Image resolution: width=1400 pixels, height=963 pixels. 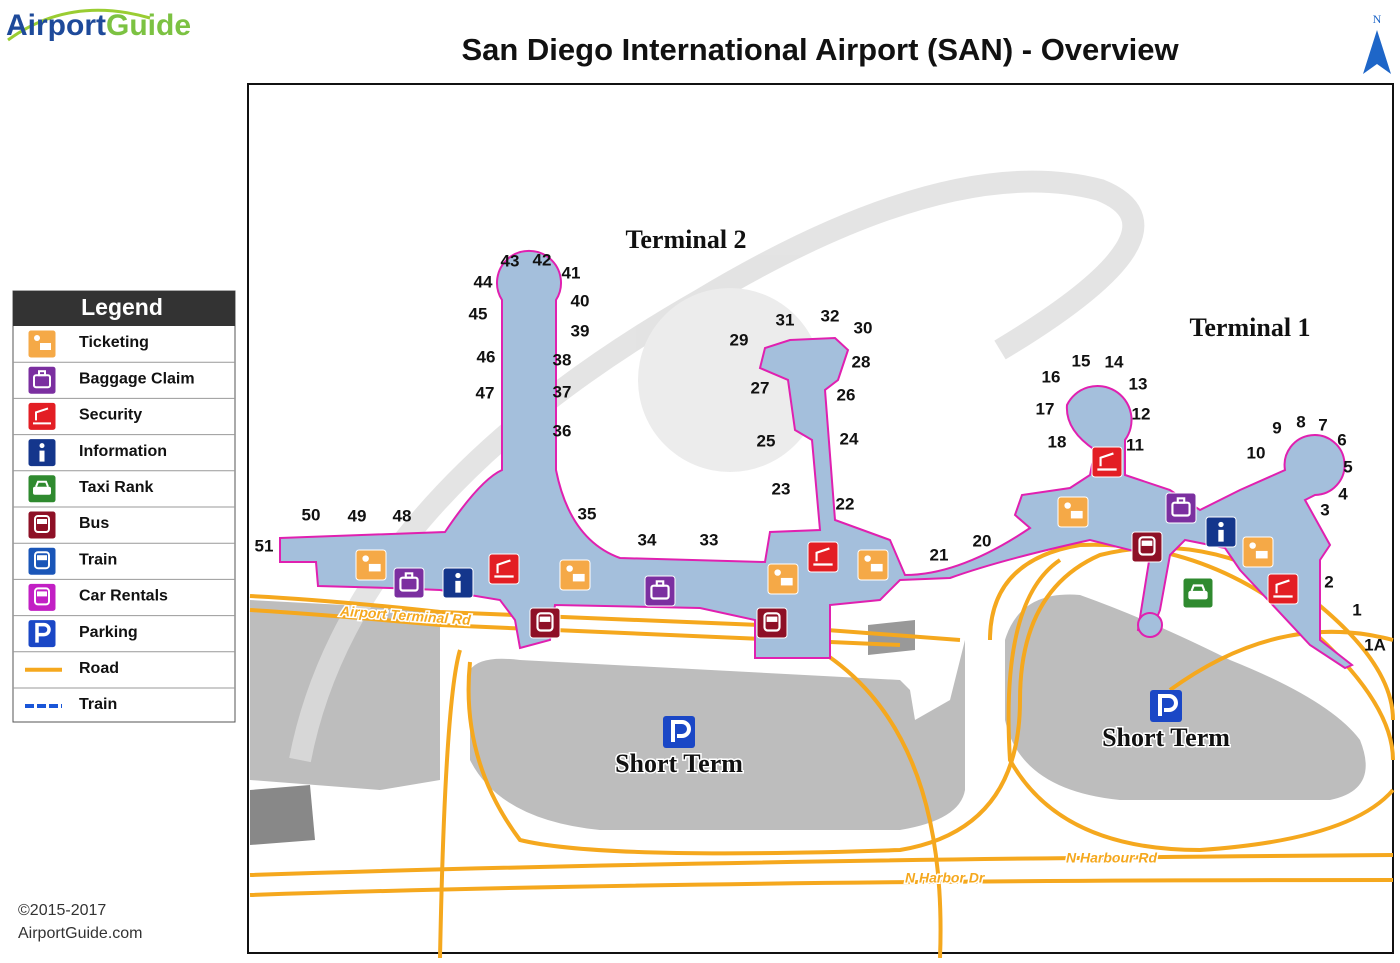 What do you see at coordinates (510, 260) in the screenshot?
I see `gate-label: 43` at bounding box center [510, 260].